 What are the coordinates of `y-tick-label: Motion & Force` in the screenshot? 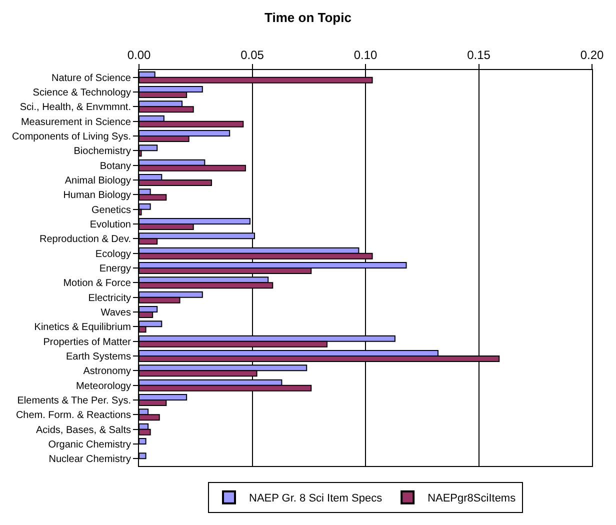 It's located at (97, 284).